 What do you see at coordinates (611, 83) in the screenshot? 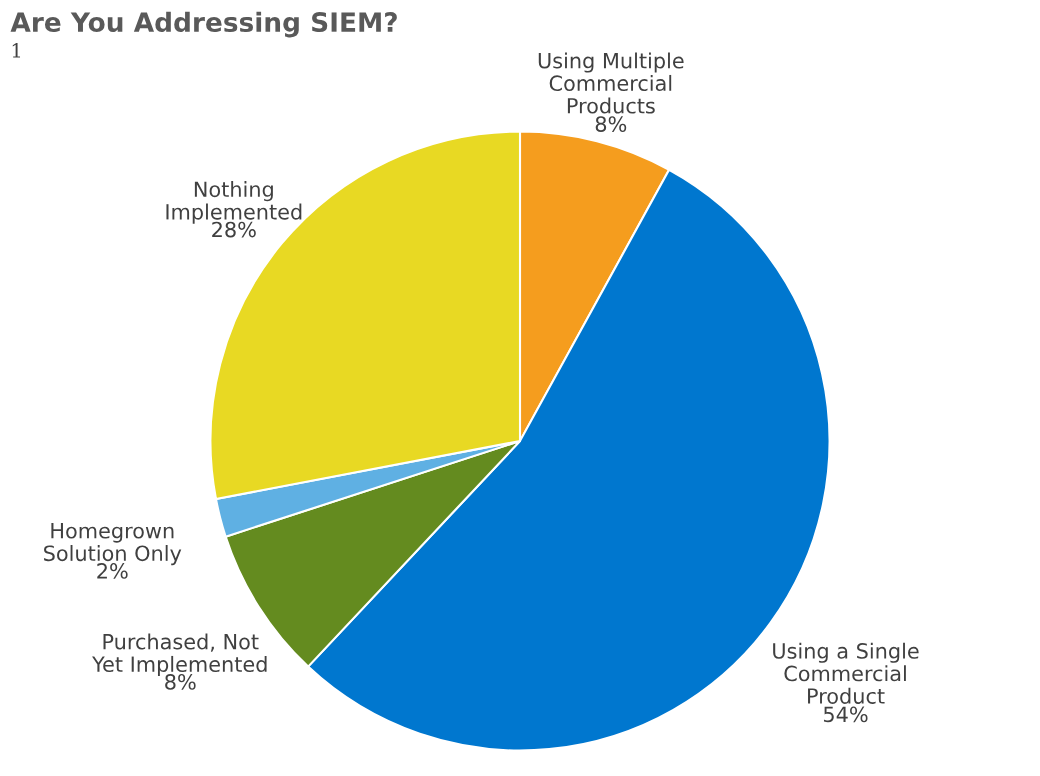
I see `slice-label: Using Multiple Commercial Products` at bounding box center [611, 83].